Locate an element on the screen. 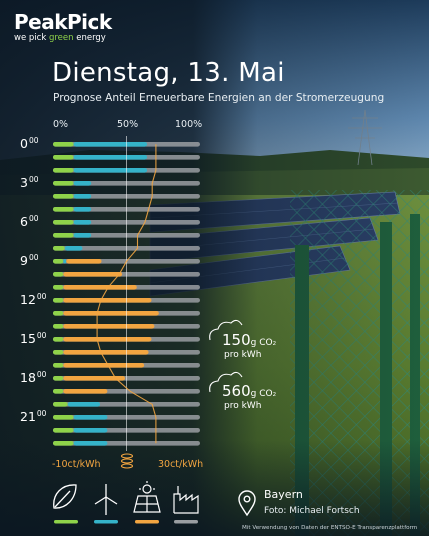 The width and height of the screenshot is (429, 536). hour-label: 1800 is located at coordinates (33, 377).